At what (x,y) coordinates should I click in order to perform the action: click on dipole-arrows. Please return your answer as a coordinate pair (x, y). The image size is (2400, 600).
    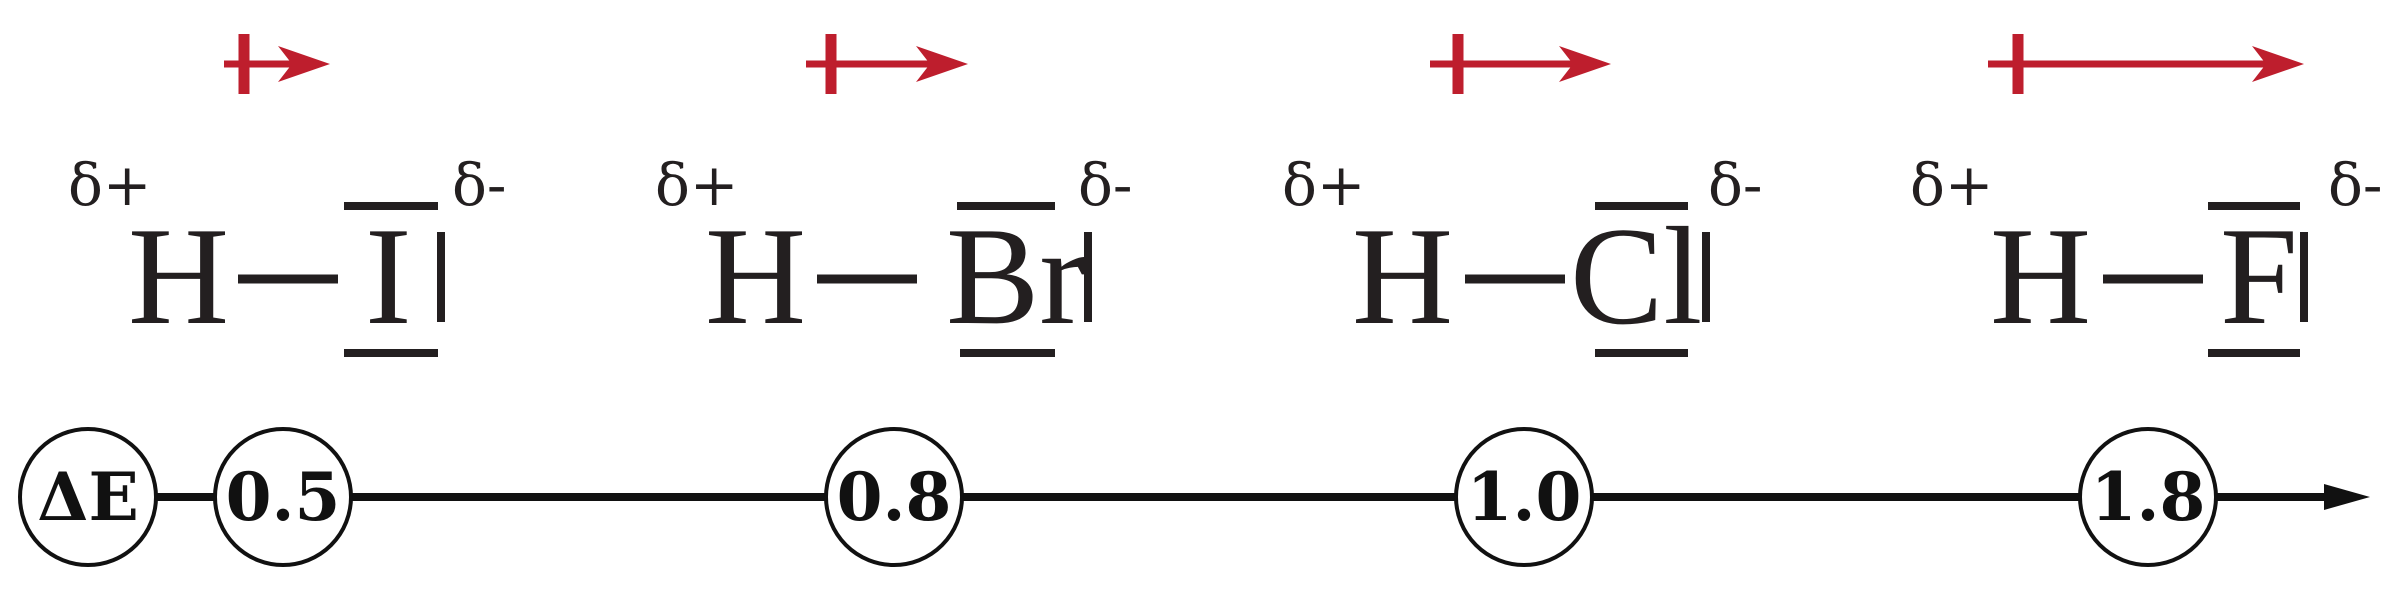
    Looking at the image, I should click on (1264, 64).